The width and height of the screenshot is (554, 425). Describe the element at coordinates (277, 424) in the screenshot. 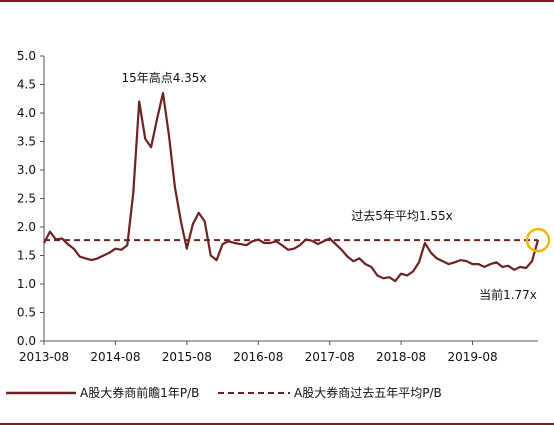

I see `bottom-border` at that location.